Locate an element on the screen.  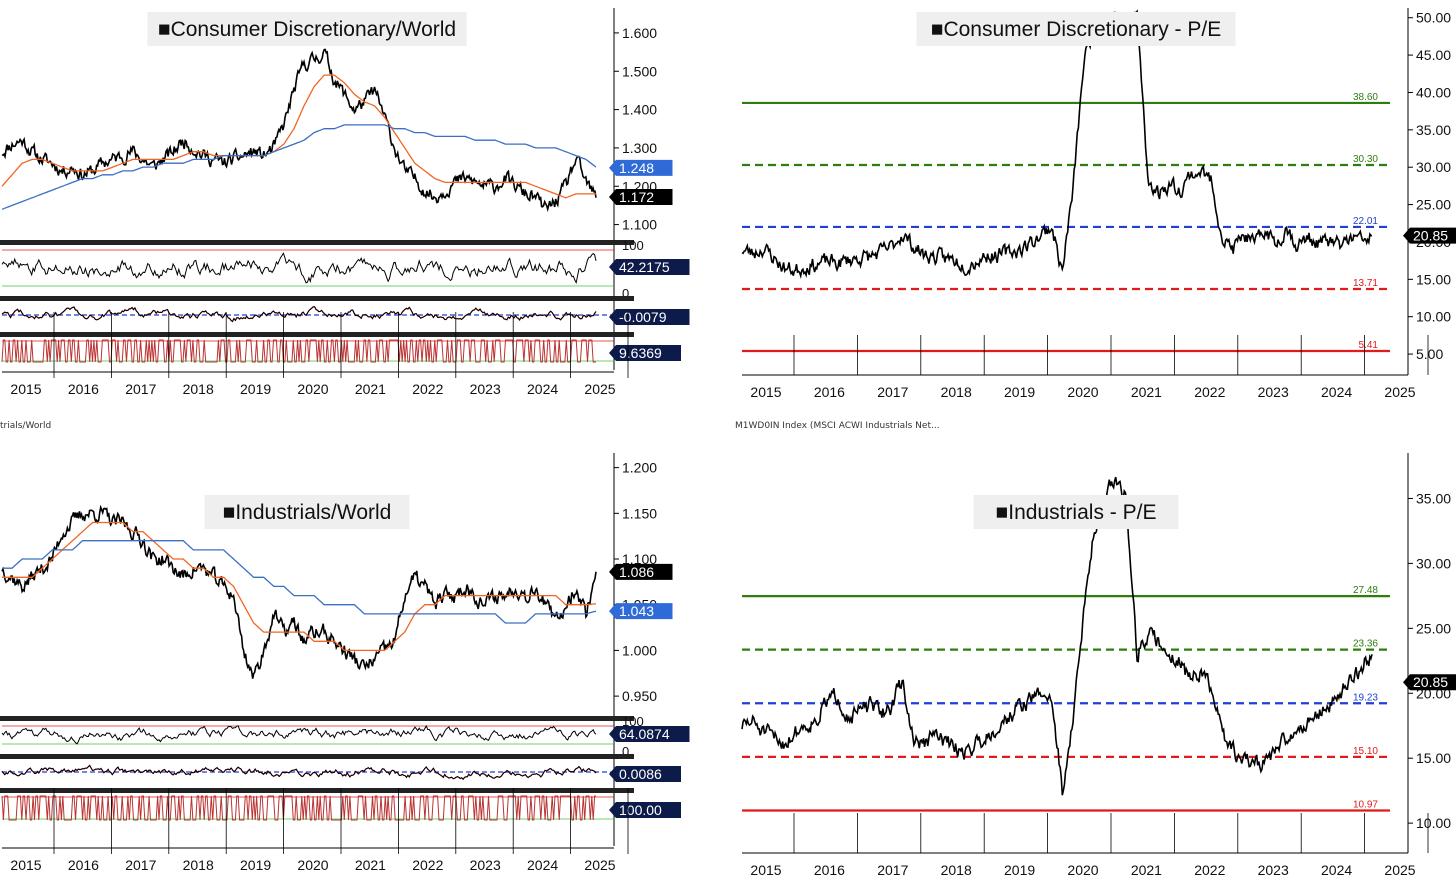
chart-title: ■Consumer Discretionary/World is located at coordinates (307, 29).